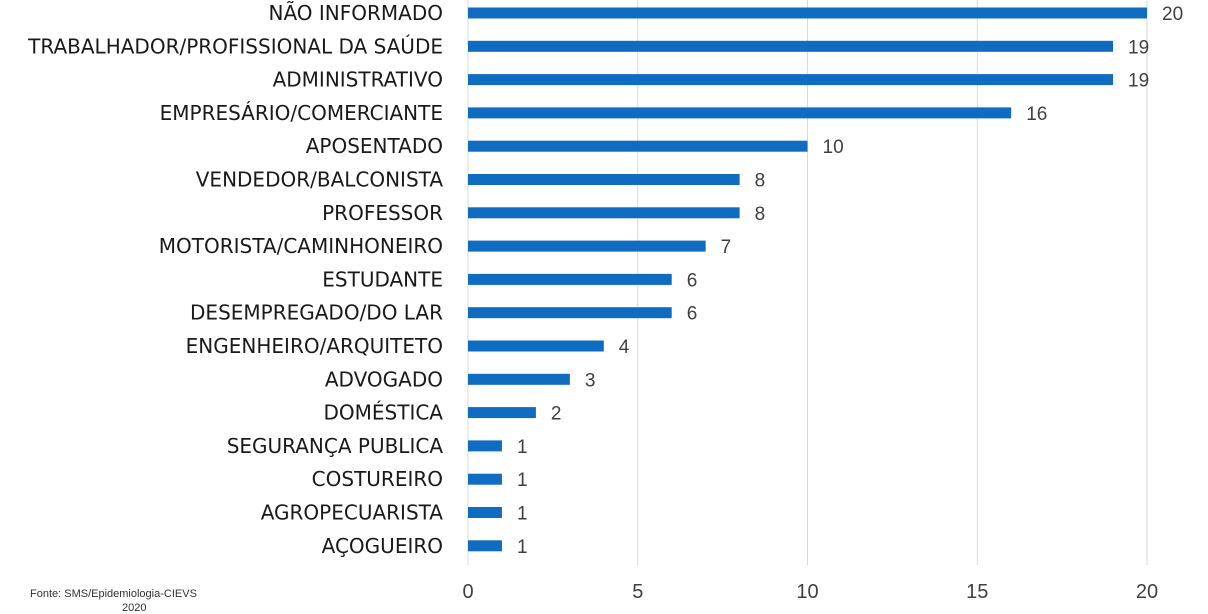 The width and height of the screenshot is (1208, 614). Describe the element at coordinates (726, 247) in the screenshot. I see `value-label: 7` at that location.